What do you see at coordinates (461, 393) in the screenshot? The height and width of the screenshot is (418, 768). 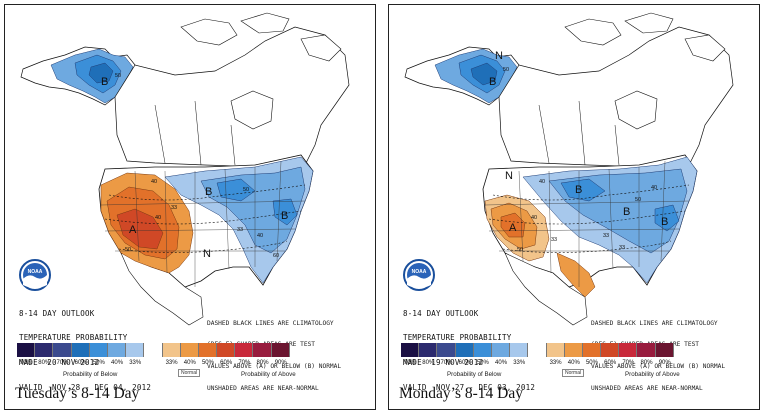 I see `panel-caption: Monday’s 8-14 Day` at bounding box center [461, 393].